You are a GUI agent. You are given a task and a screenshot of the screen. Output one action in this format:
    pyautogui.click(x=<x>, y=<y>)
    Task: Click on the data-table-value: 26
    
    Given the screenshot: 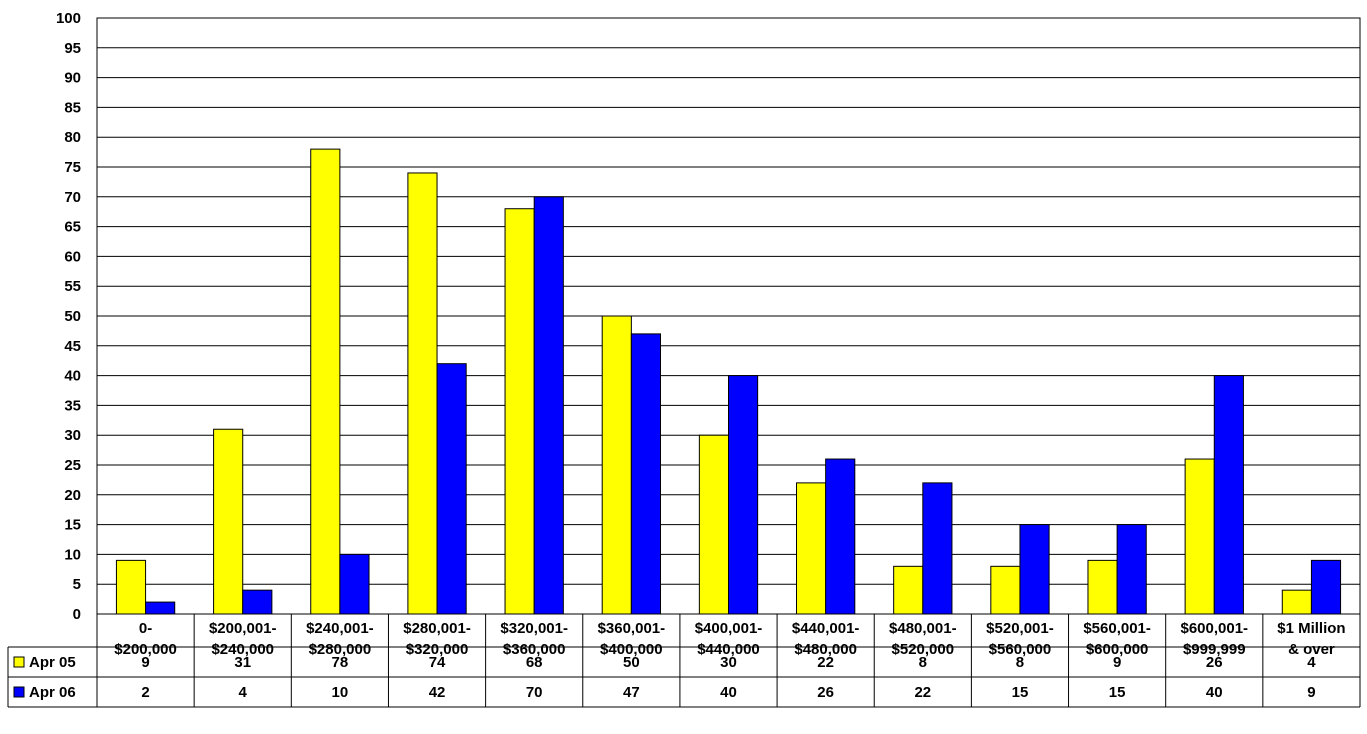 What is the action you would take?
    pyautogui.click(x=825, y=692)
    